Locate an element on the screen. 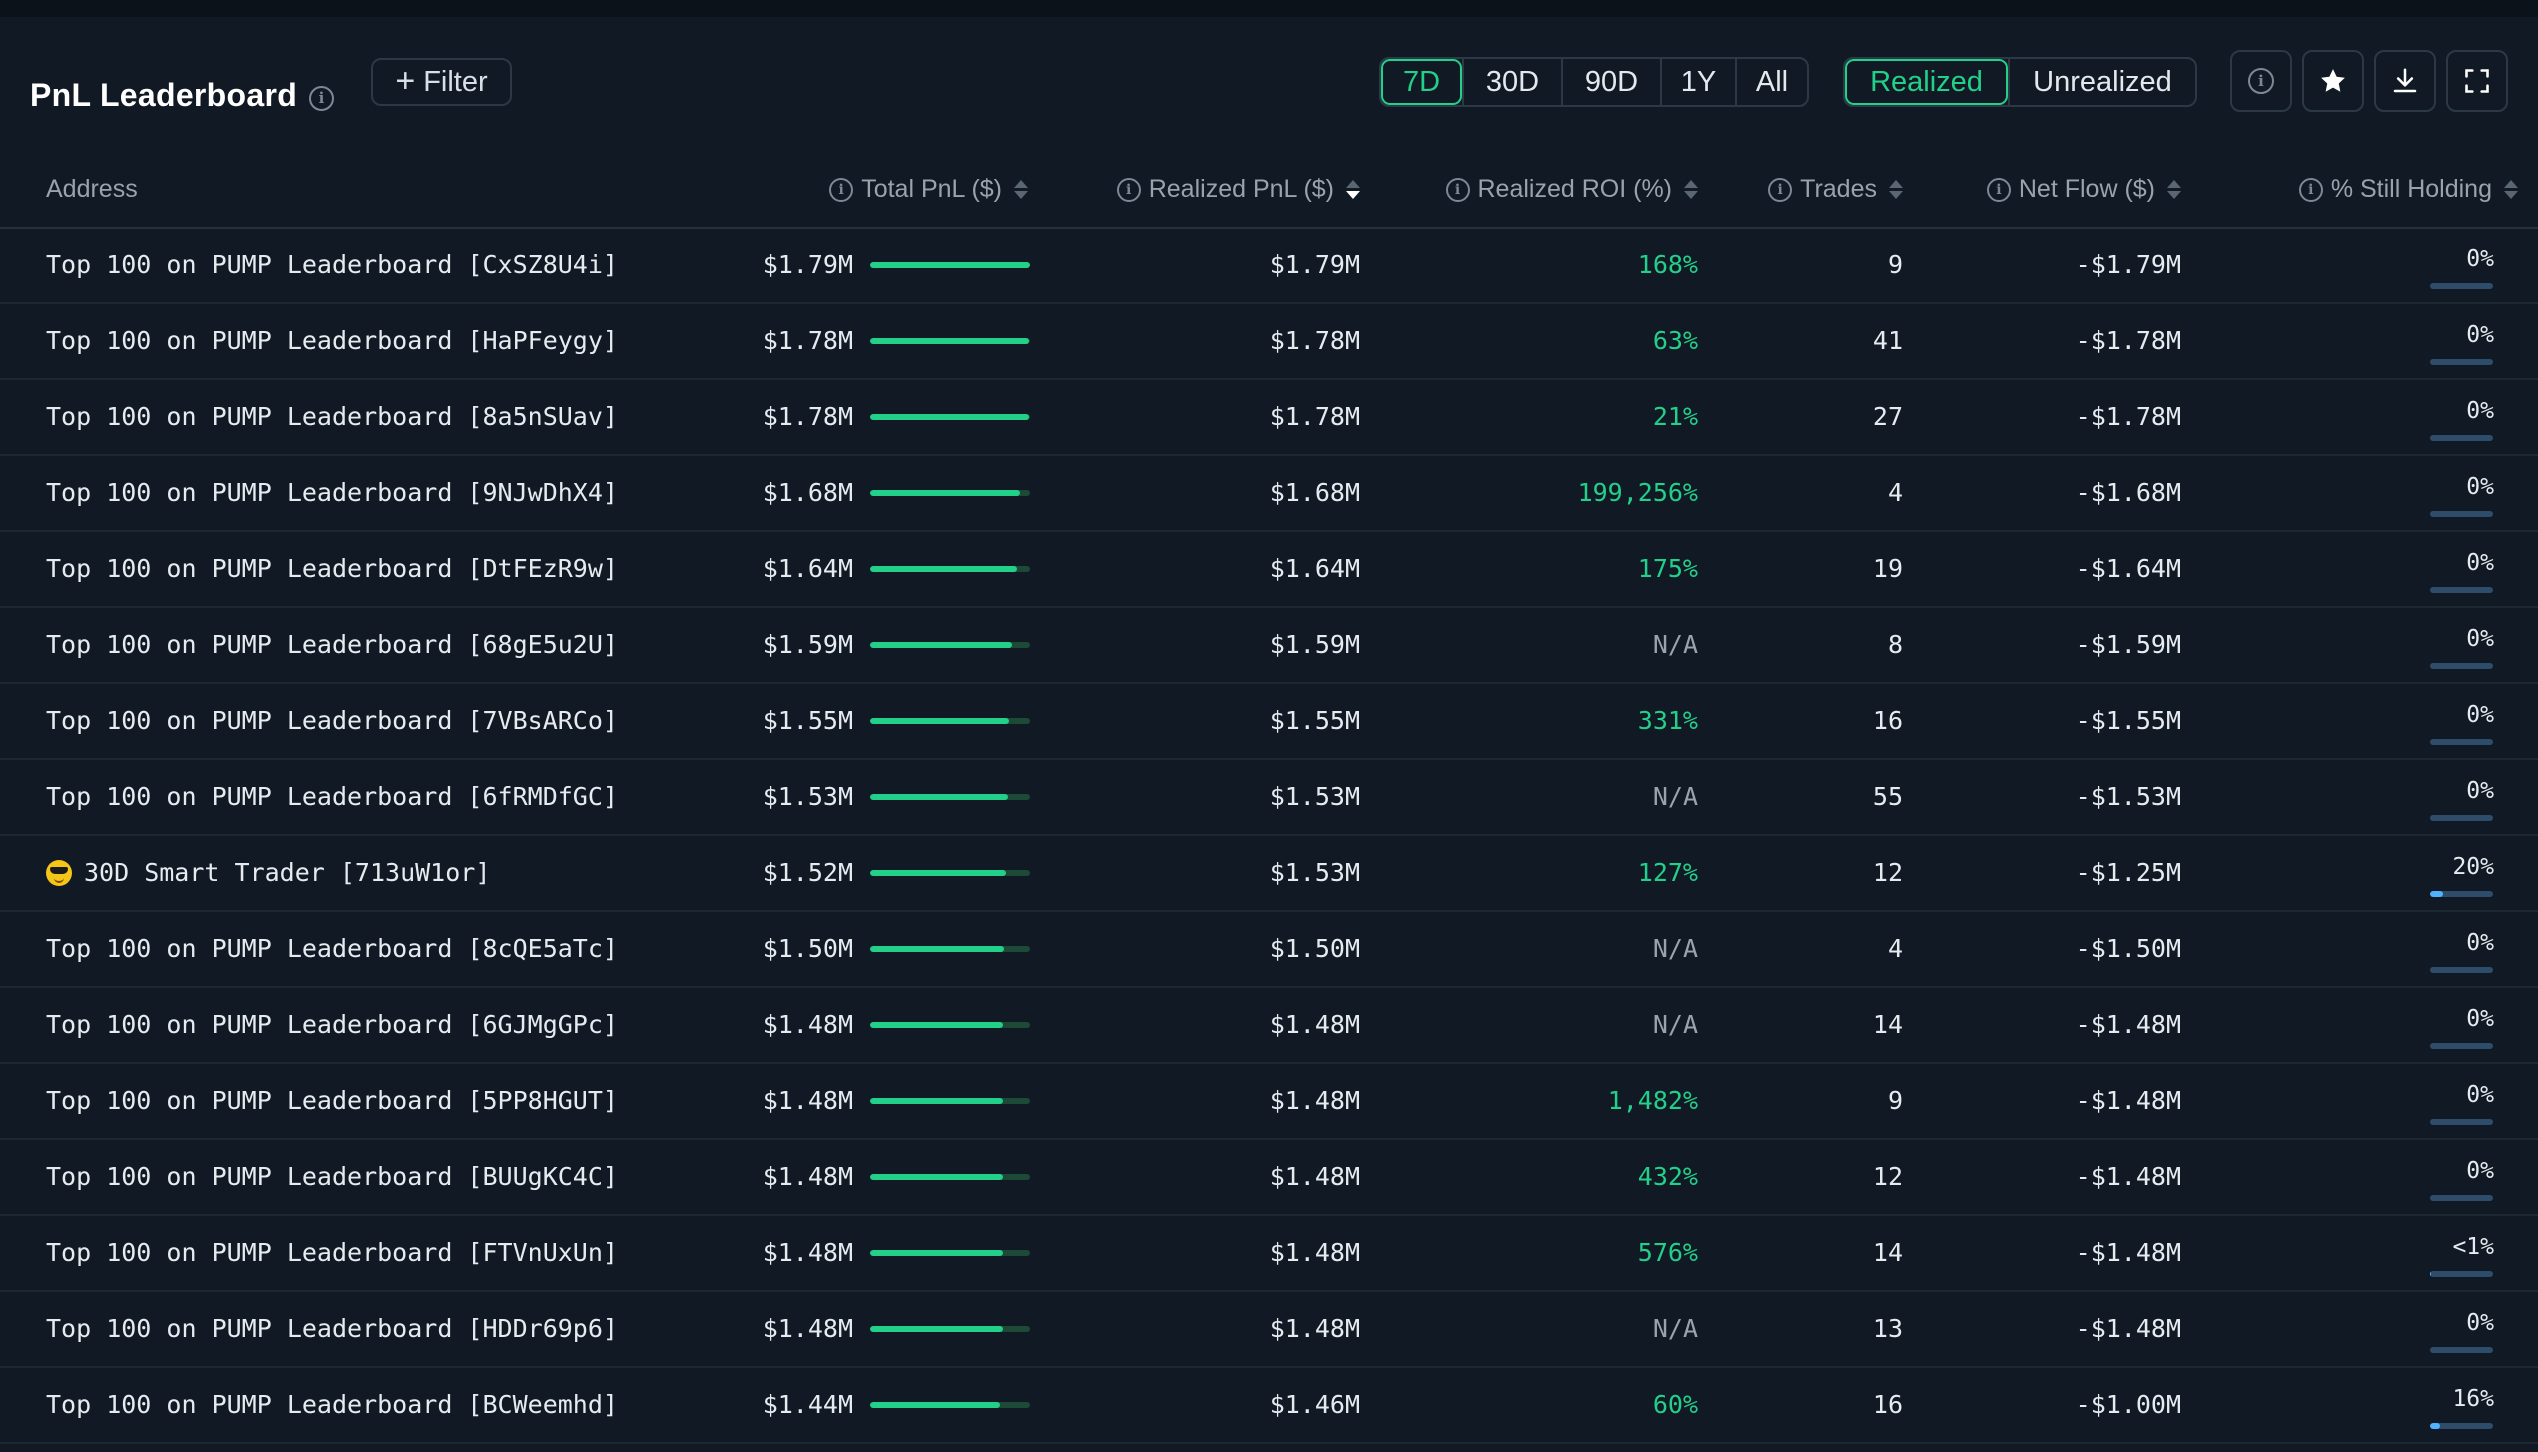 This screenshot has width=2538, height=1452. range-option-7d: 7D is located at coordinates (1421, 82).